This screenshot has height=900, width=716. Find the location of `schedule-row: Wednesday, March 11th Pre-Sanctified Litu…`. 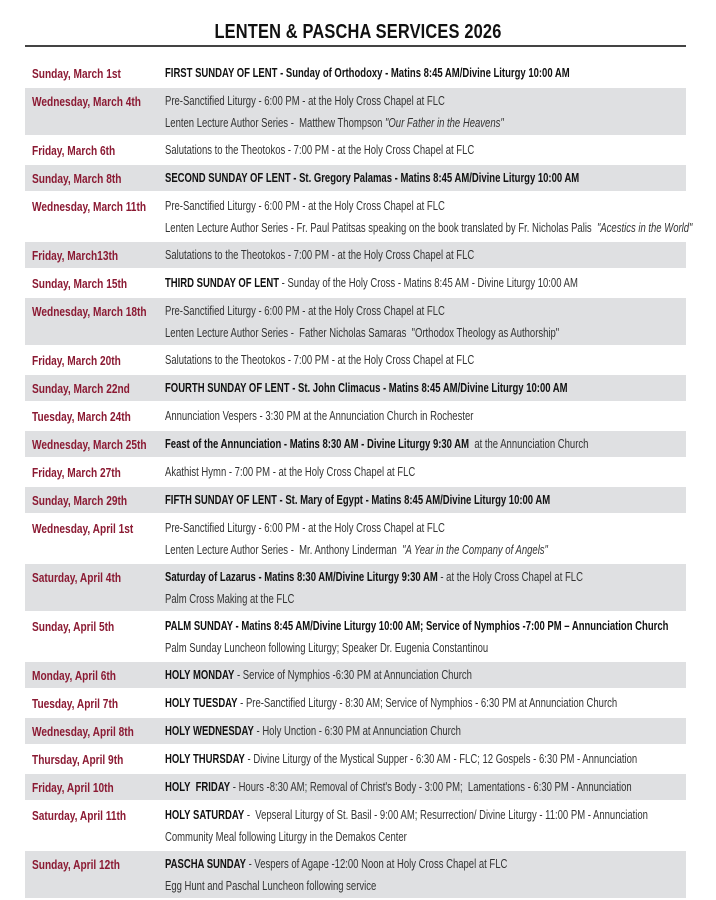

schedule-row: Wednesday, March 11th Pre-Sanctified Litu… is located at coordinates (358, 216).